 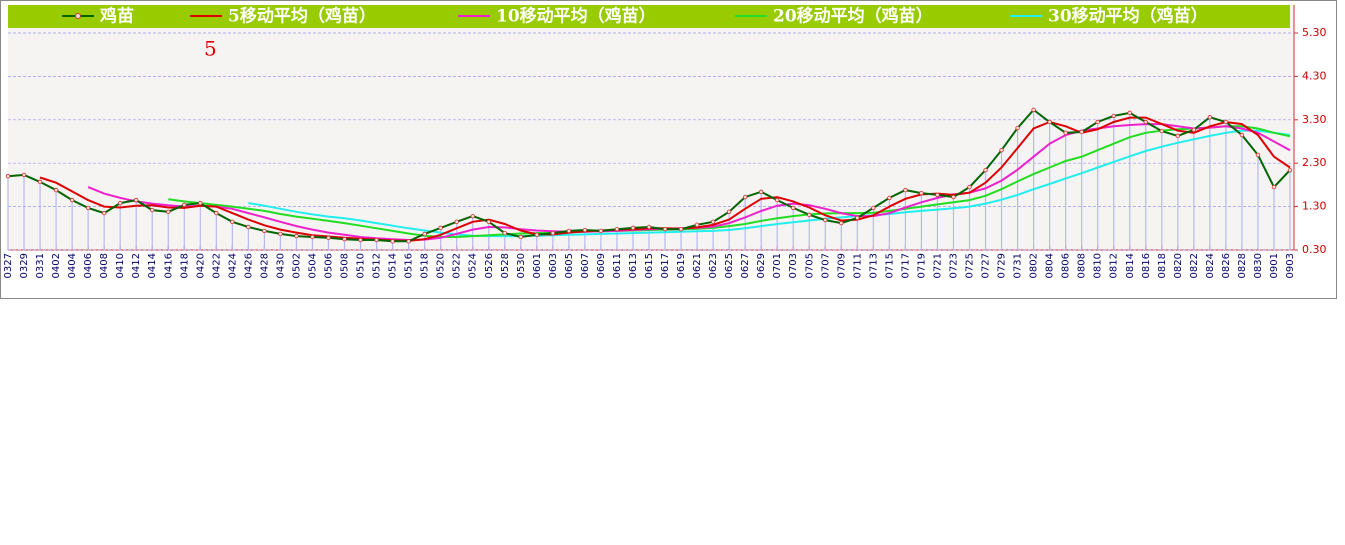 I want to click on annotation: 5, so click(x=210, y=49).